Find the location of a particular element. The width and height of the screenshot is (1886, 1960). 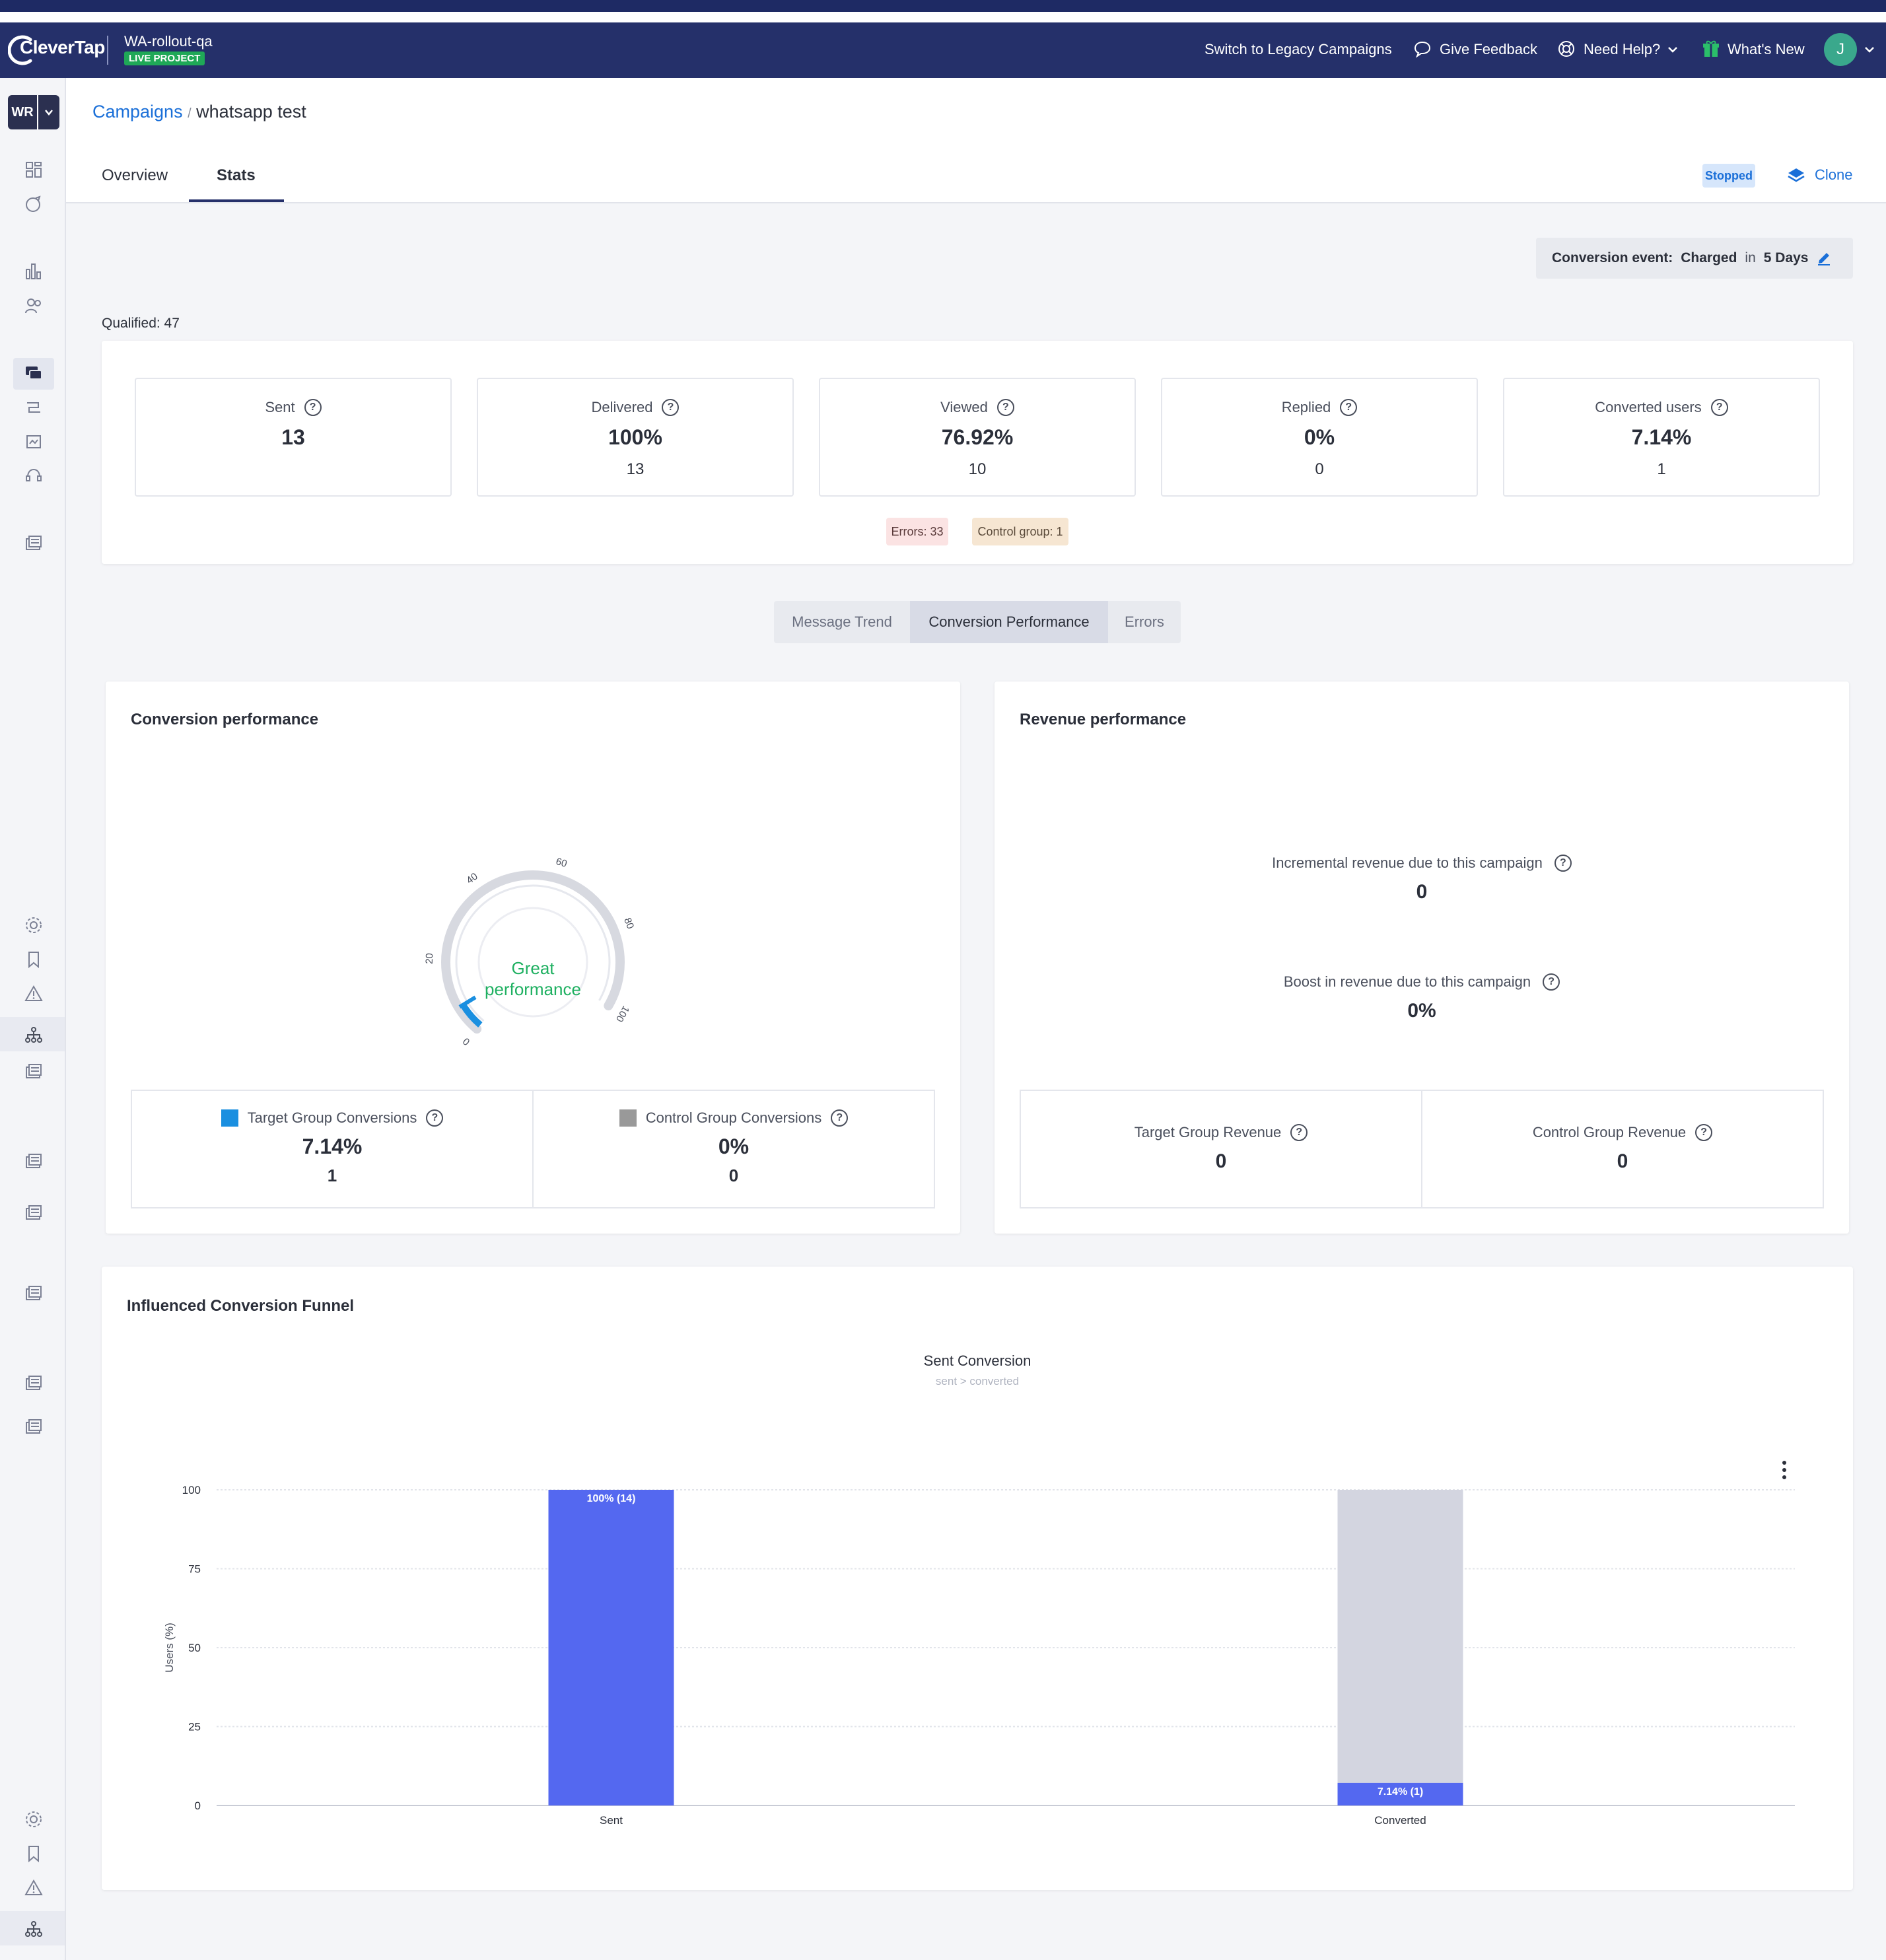

chart-menu-icon is located at coordinates (1784, 1470).